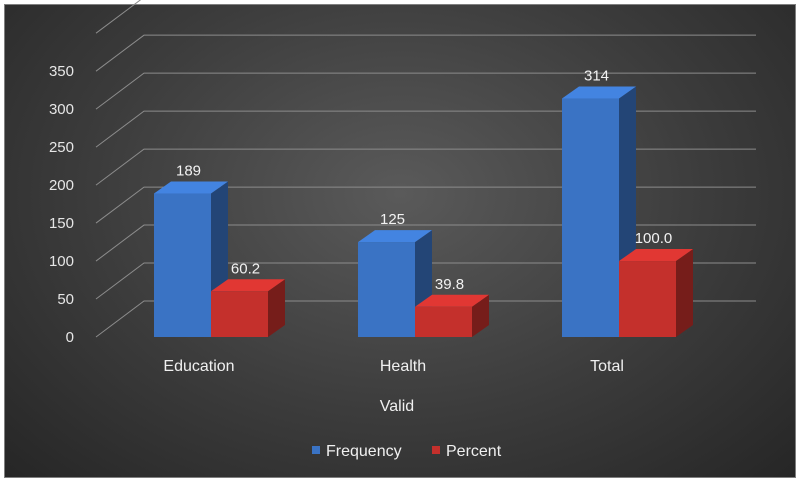 This screenshot has height=481, width=798. What do you see at coordinates (449, 284) in the screenshot?
I see `data-label: 39.8` at bounding box center [449, 284].